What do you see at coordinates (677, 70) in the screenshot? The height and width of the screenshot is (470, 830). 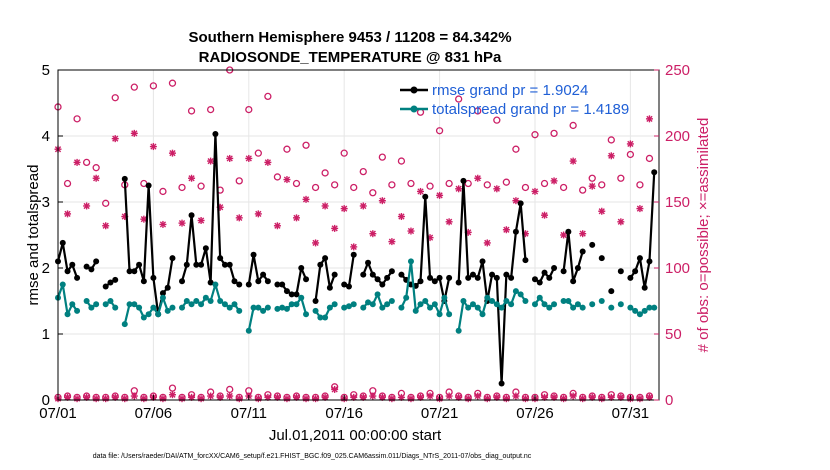 I see `y2-tick-label: 250` at bounding box center [677, 70].